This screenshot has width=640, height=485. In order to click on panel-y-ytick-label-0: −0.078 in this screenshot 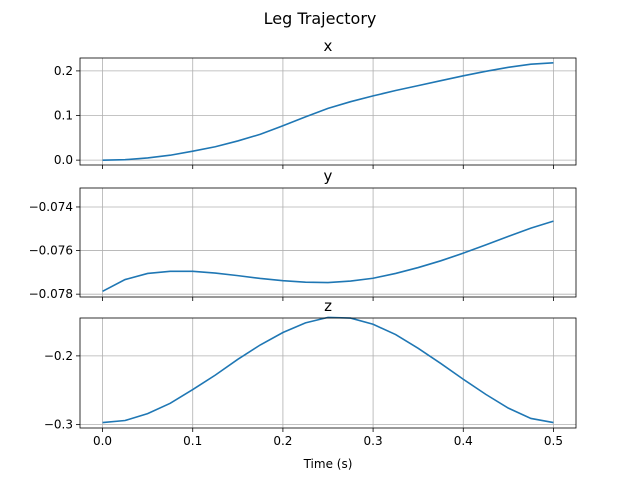, I will do `click(51, 294)`.